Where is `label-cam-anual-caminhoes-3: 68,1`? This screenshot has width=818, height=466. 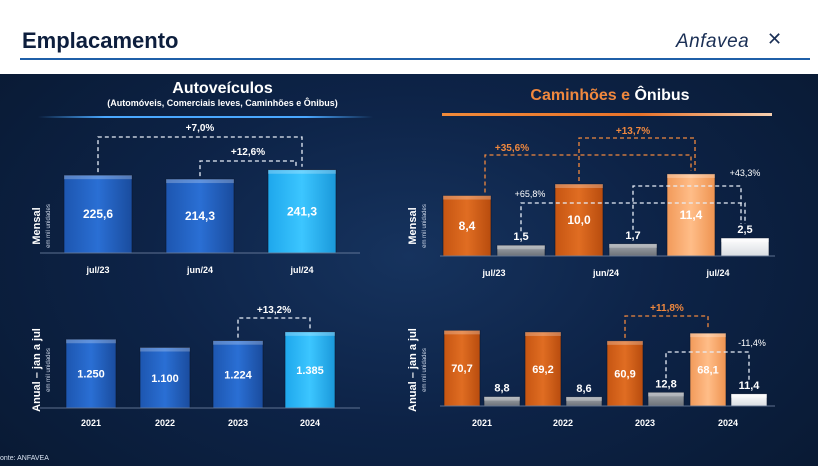
label-cam-anual-caminhoes-3: 68,1 is located at coordinates (707, 371).